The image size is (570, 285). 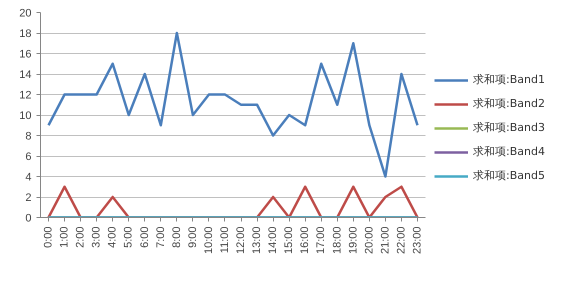 I want to click on y-tick-label: 16, so click(x=25, y=54).